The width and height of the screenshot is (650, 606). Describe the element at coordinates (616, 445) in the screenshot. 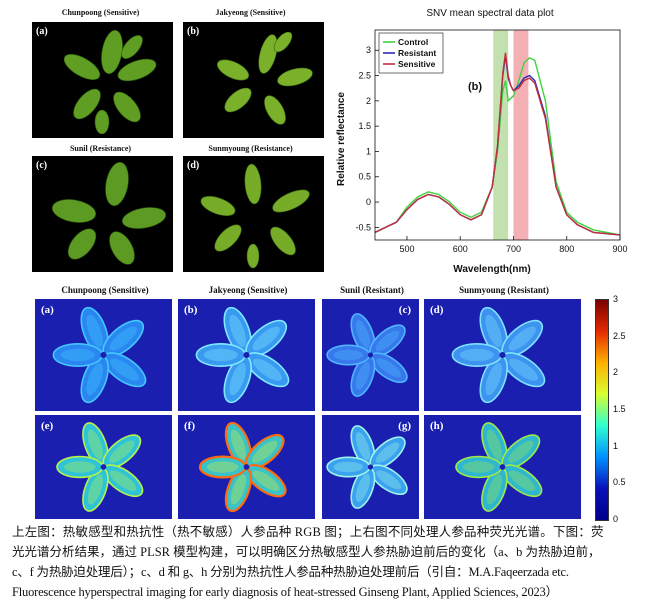

I see `colorbar-tick-label: 1` at that location.